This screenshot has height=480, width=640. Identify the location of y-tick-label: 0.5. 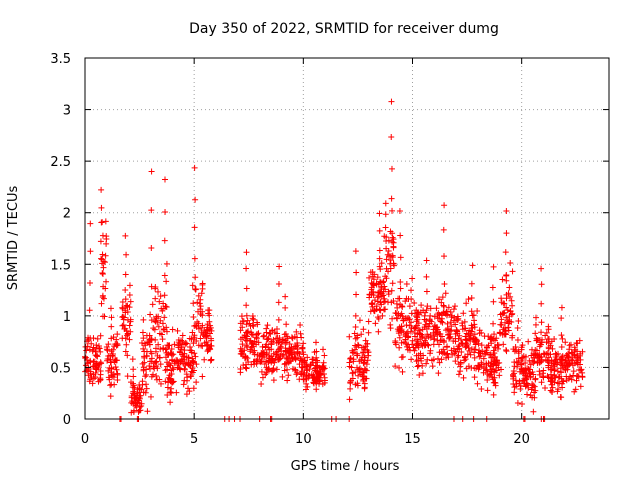
(60, 368).